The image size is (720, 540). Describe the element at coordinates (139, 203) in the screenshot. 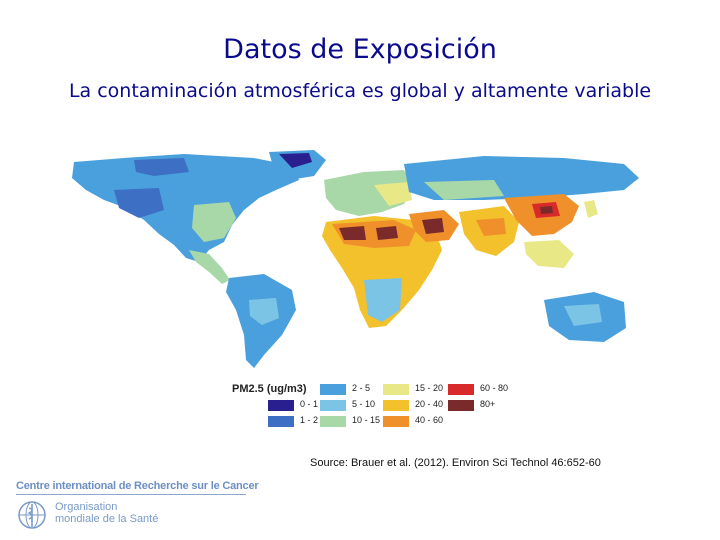

I see `na-west-low` at that location.